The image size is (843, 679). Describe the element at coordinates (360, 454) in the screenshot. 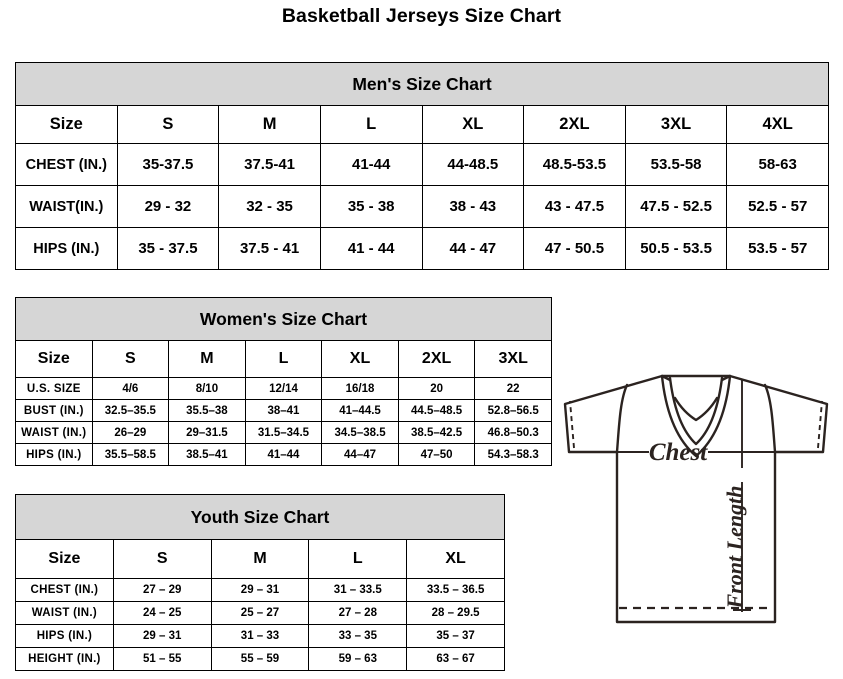

I see `womens-hips-xl: 44–47` at that location.